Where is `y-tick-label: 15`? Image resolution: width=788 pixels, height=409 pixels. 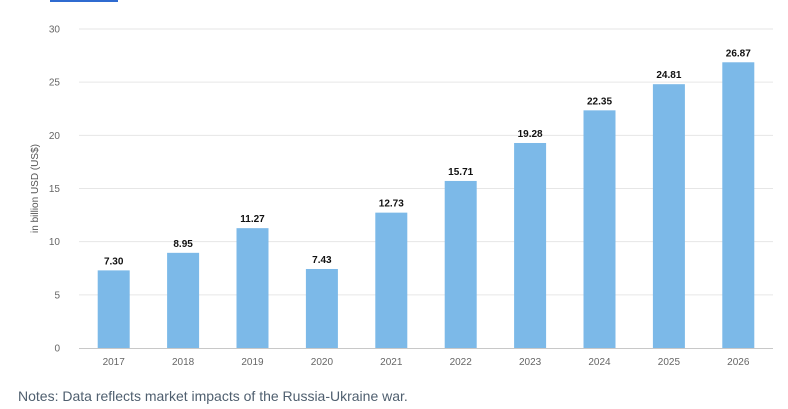 y-tick-label: 15 is located at coordinates (55, 189).